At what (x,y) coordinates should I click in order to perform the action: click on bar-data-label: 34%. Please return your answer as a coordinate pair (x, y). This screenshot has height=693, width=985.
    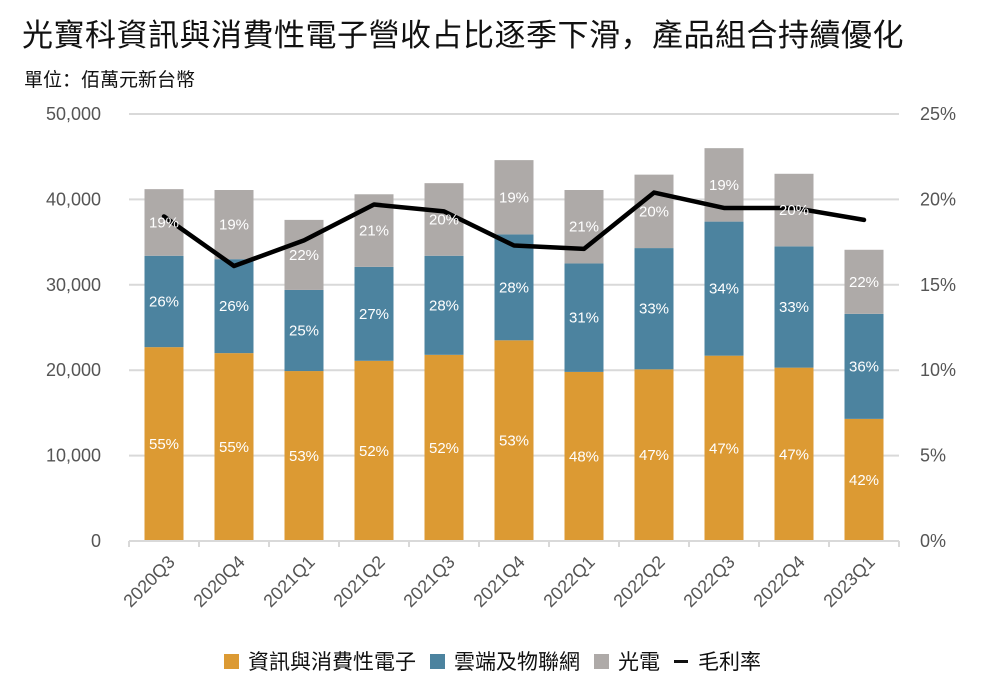
    Looking at the image, I should click on (724, 289).